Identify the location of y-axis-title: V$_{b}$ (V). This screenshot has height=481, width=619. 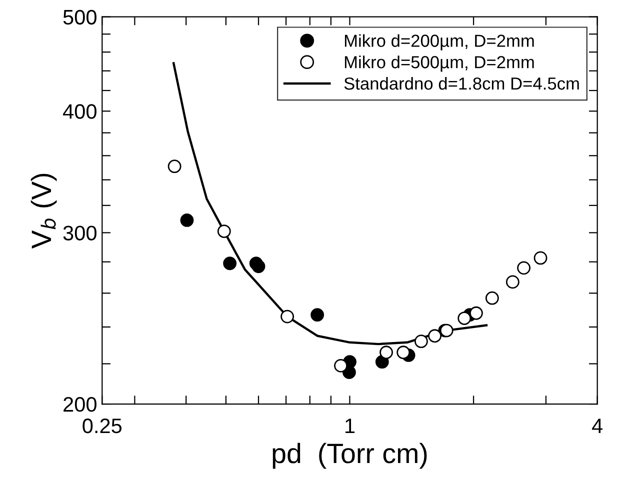
(43, 211).